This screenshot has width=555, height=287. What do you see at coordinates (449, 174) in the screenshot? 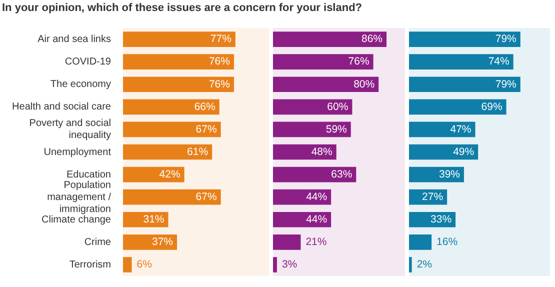
I see `data-label: 39%` at bounding box center [449, 174].